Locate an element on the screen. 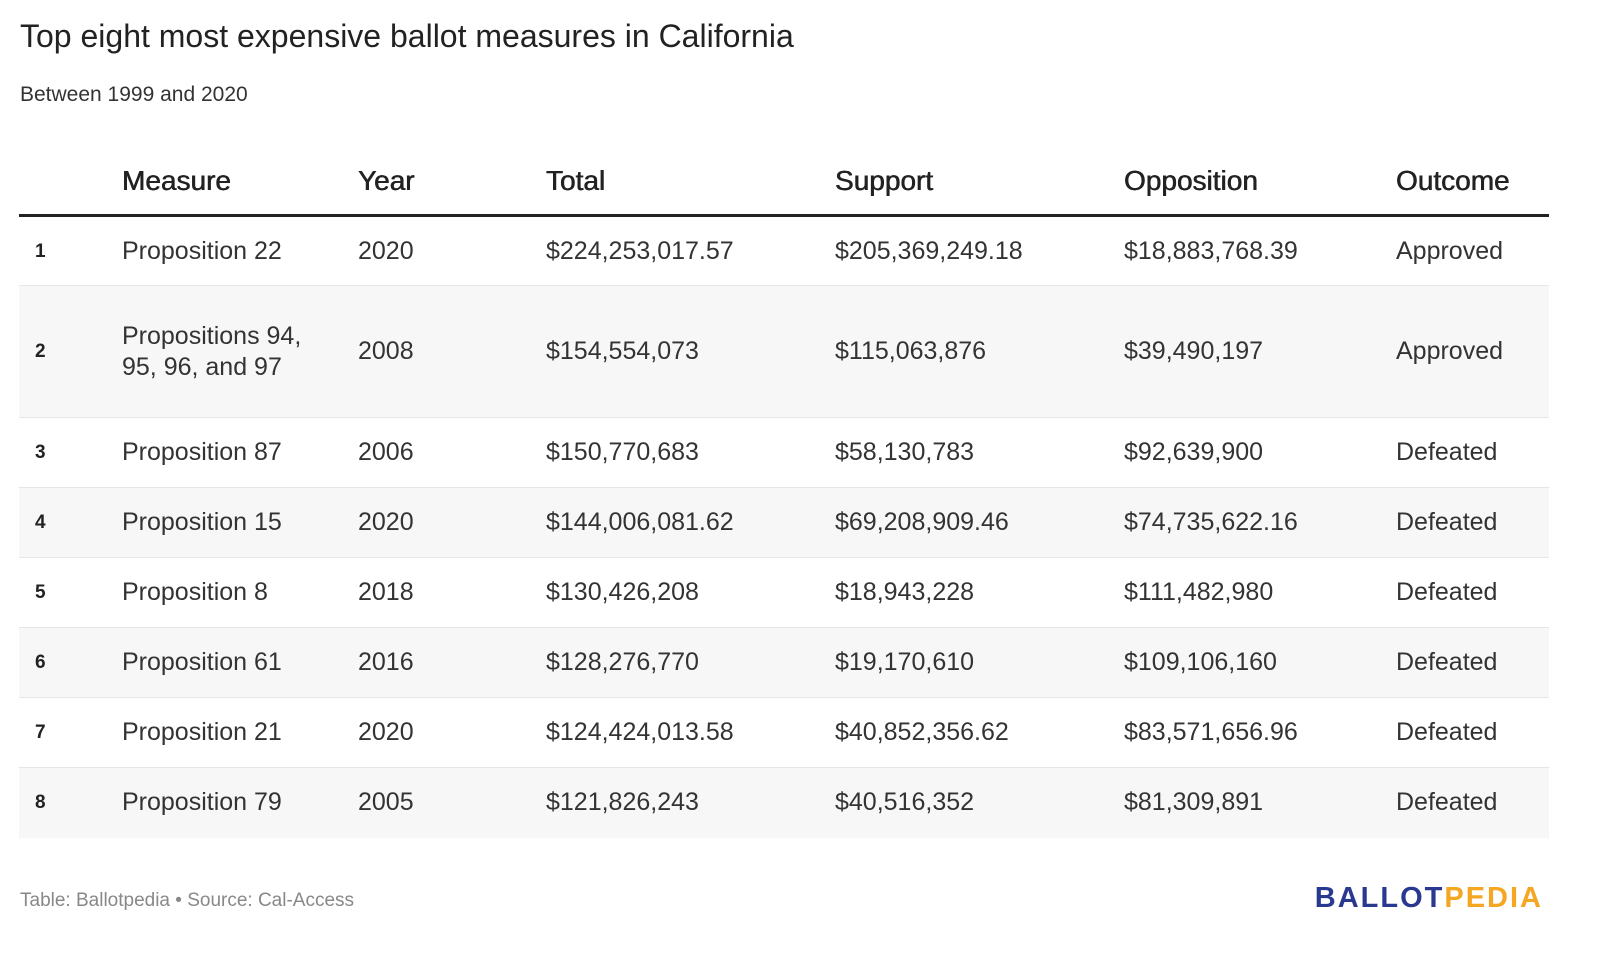 The image size is (1600, 960). total-cell: $150,770,683 is located at coordinates (690, 452).